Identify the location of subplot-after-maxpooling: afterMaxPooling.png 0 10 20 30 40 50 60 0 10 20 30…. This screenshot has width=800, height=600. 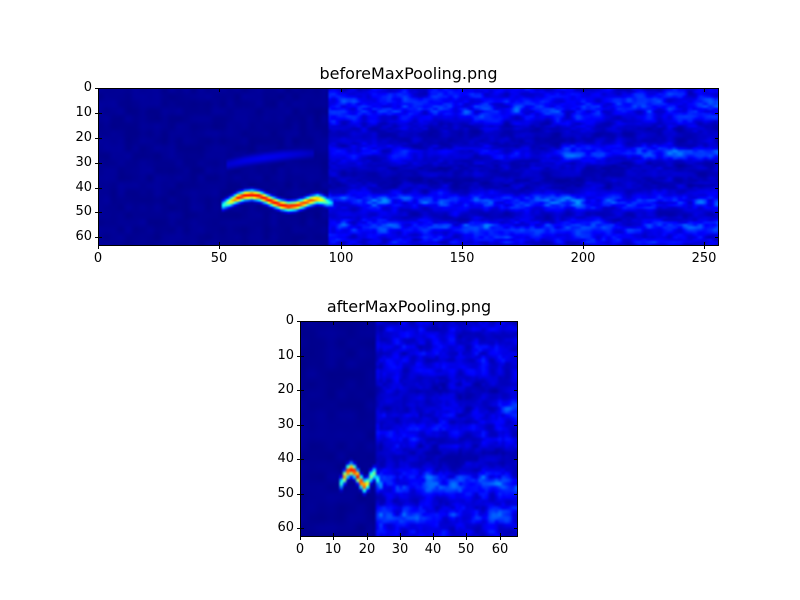
(397, 427).